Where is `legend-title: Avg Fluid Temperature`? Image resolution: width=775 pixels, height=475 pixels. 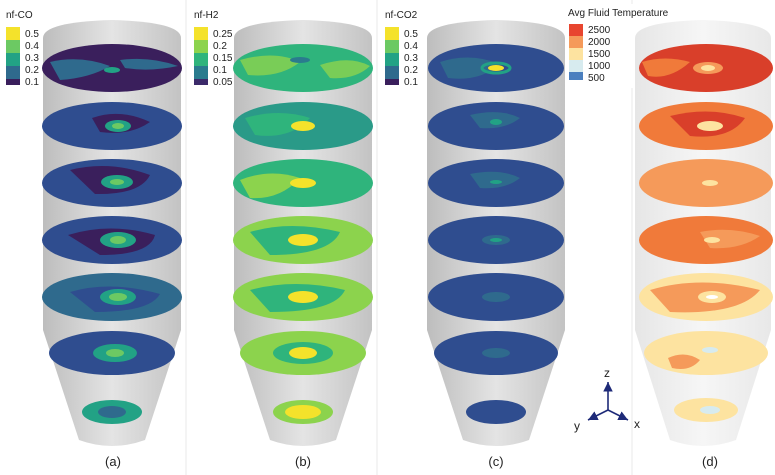 legend-title: Avg Fluid Temperature is located at coordinates (618, 13).